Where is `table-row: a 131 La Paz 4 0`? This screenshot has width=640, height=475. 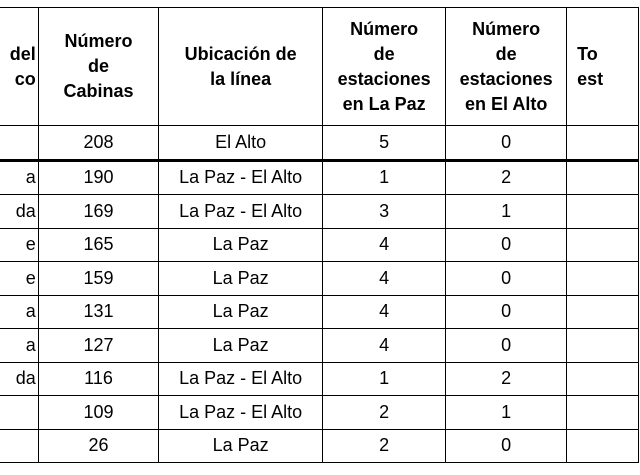 table-row: a 131 La Paz 4 0 is located at coordinates (319, 311).